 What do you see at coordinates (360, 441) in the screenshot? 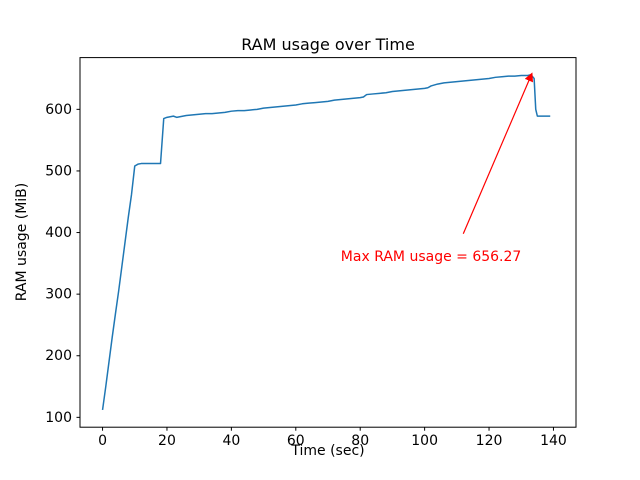
I see `x-tick-label: 80` at bounding box center [360, 441].